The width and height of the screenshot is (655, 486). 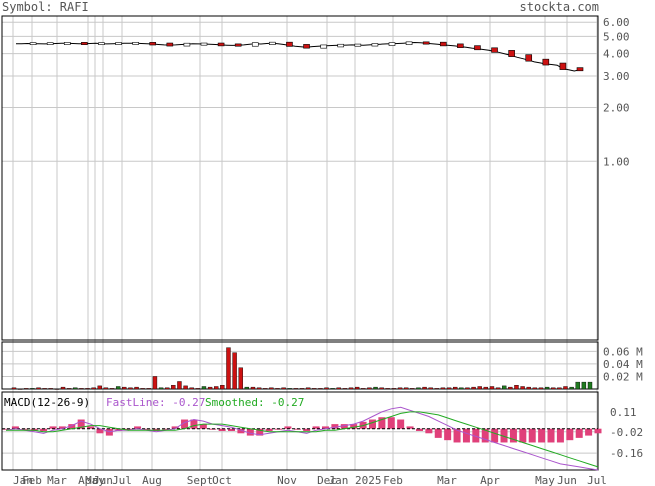 What do you see at coordinates (626, 453) in the screenshot?
I see `macd-y-tick-label: -0.16` at bounding box center [626, 453].